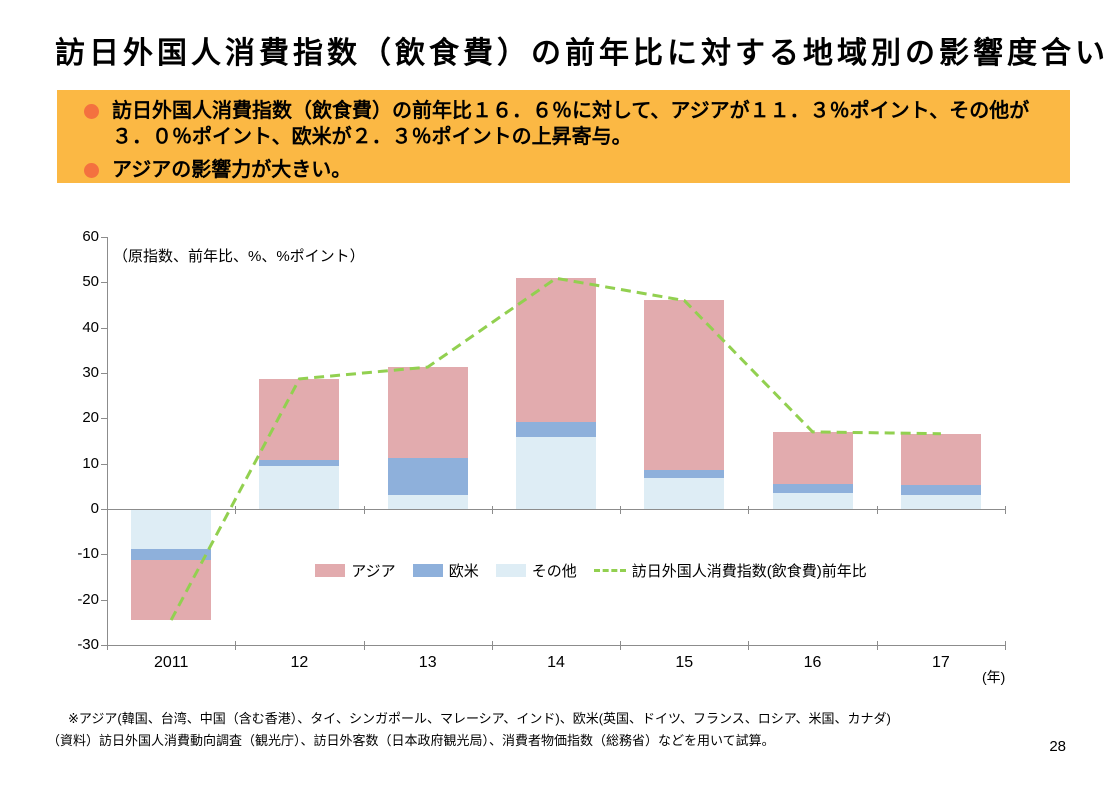 The image size is (1117, 789). Describe the element at coordinates (563, 170) in the screenshot. I see `summary-bullet-row: アジアの影響力が大きい。` at that location.